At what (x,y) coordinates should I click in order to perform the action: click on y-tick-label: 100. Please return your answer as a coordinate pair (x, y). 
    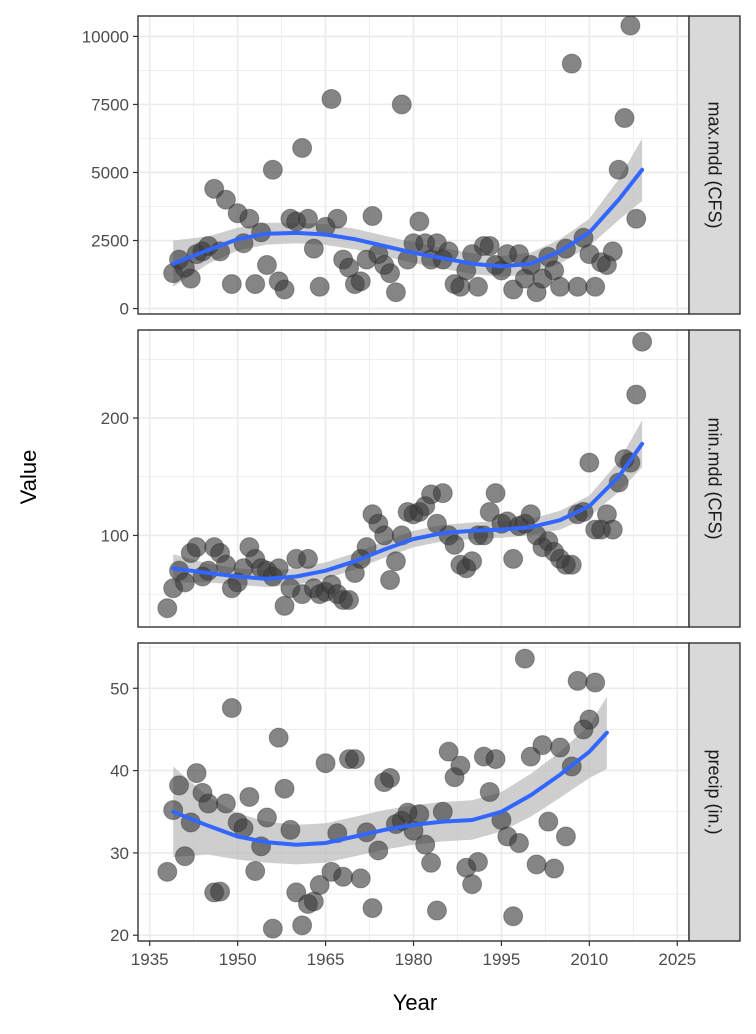
    Looking at the image, I should click on (115, 535).